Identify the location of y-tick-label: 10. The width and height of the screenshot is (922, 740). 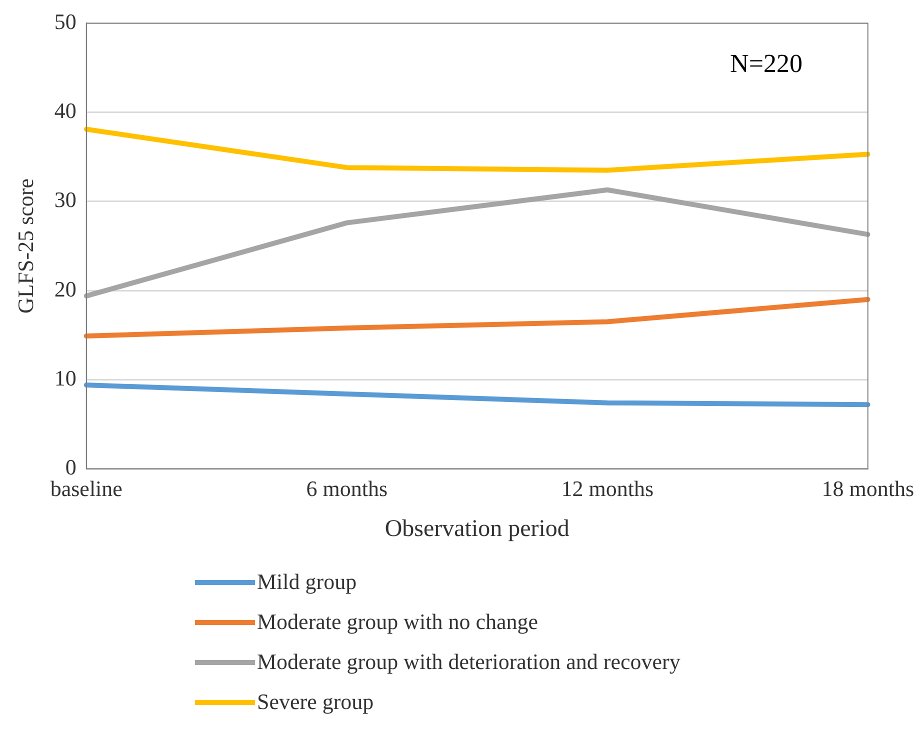
(65, 377).